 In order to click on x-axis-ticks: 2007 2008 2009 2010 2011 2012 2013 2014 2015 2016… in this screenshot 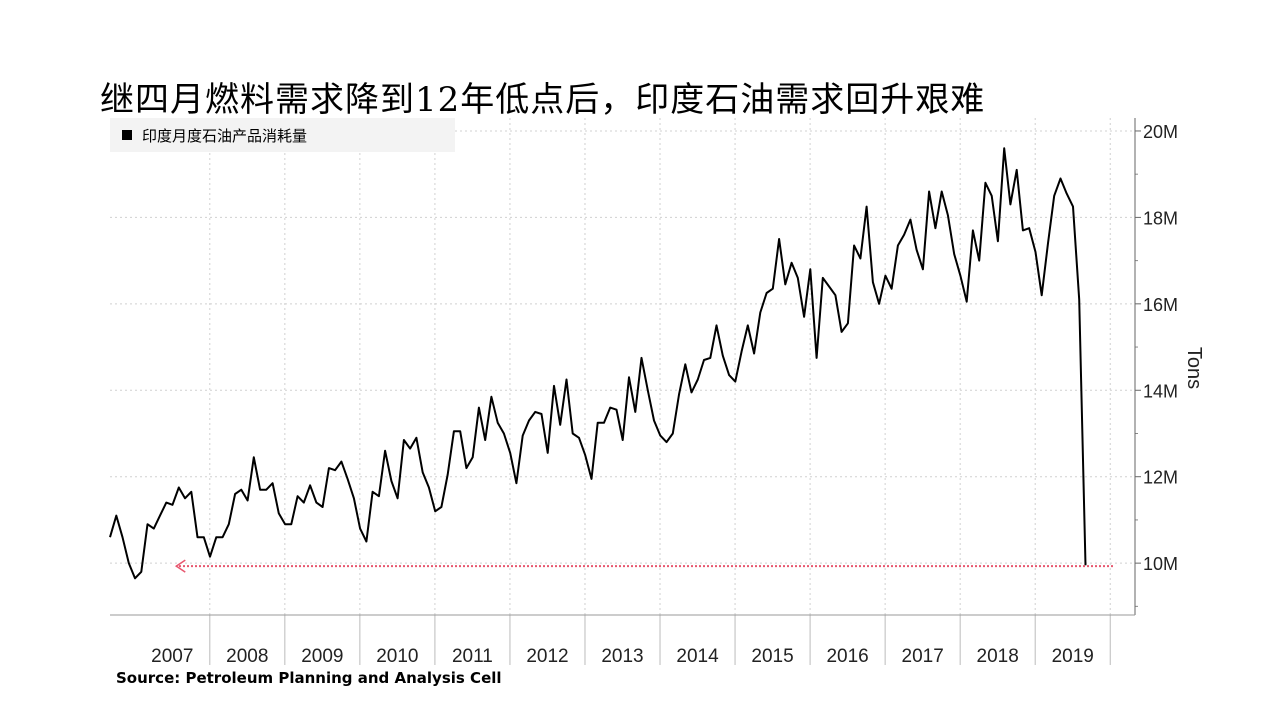, I will do `click(631, 641)`.